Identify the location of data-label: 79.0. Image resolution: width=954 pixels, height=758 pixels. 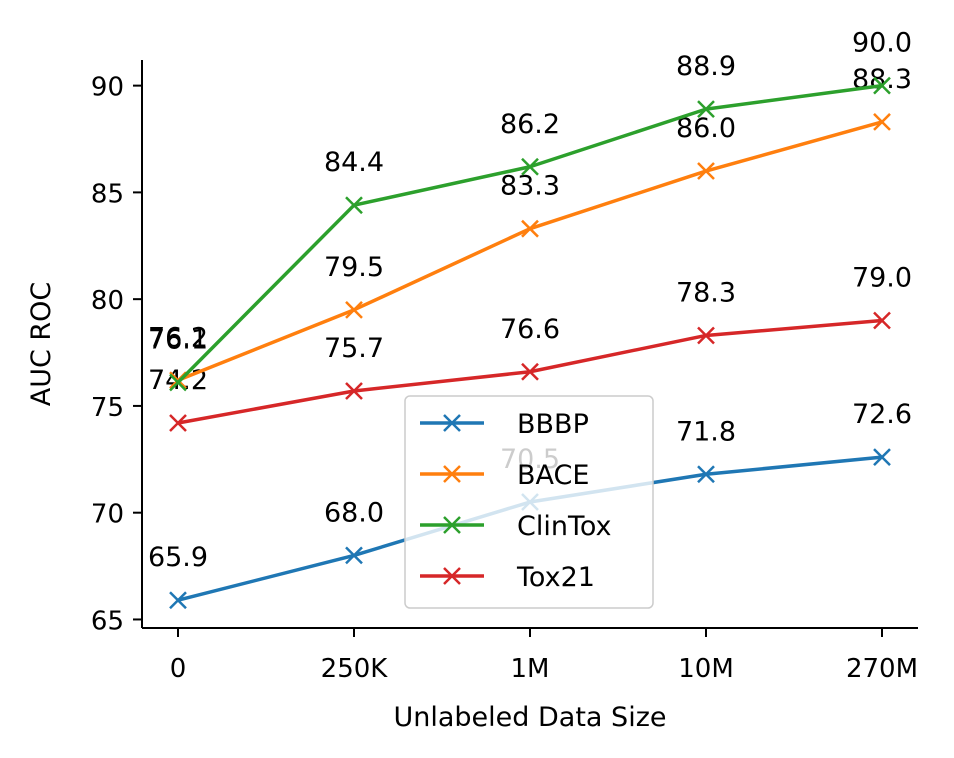
(882, 278).